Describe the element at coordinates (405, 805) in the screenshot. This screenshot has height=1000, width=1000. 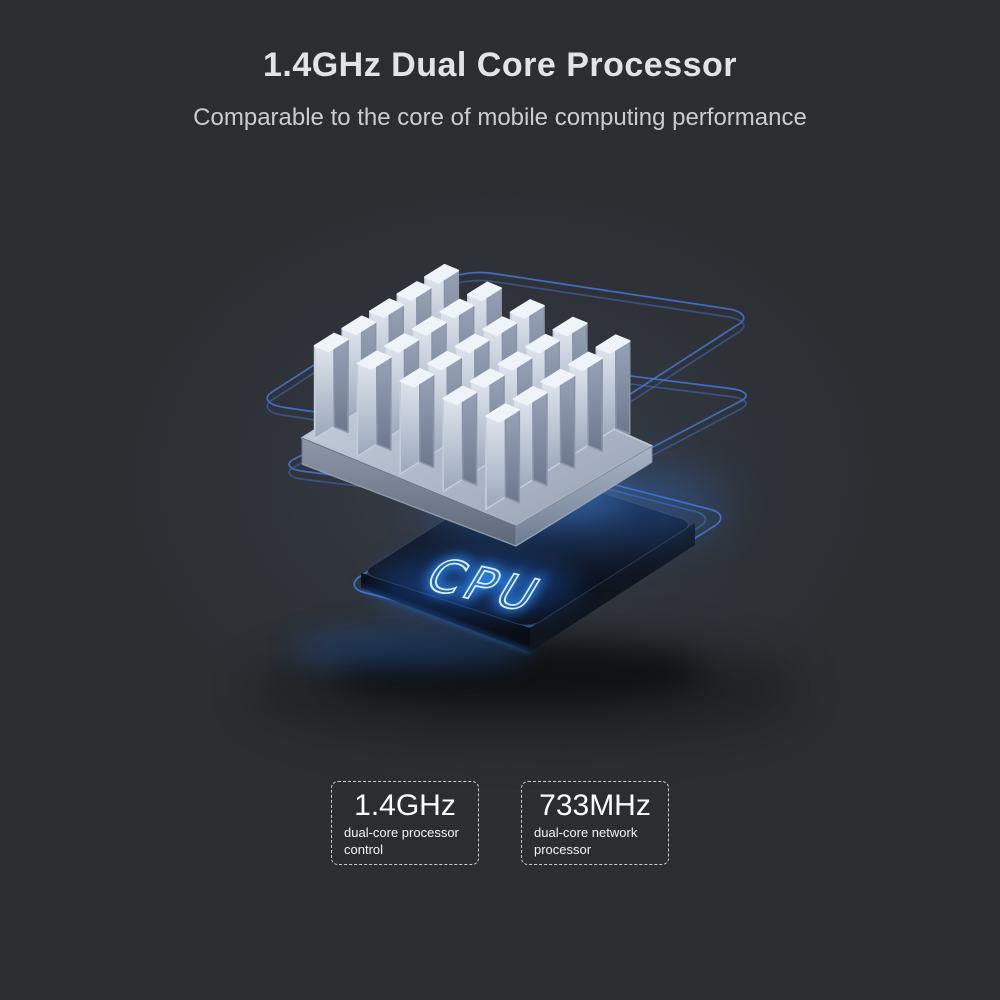
I see `spec-value: 1.4GHz` at that location.